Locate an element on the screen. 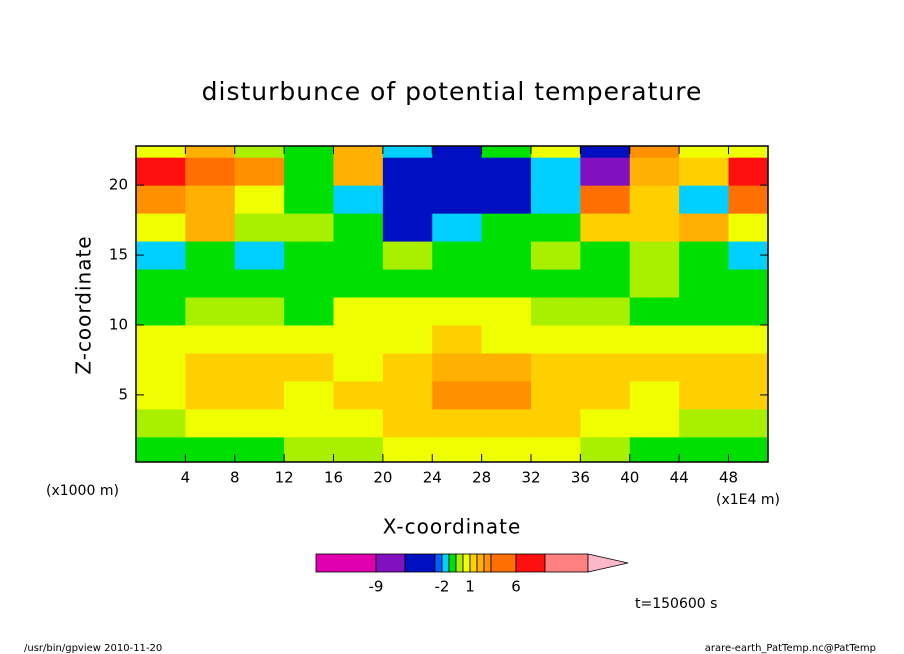 The image size is (904, 654). x-tick-label: 36 is located at coordinates (580, 478).